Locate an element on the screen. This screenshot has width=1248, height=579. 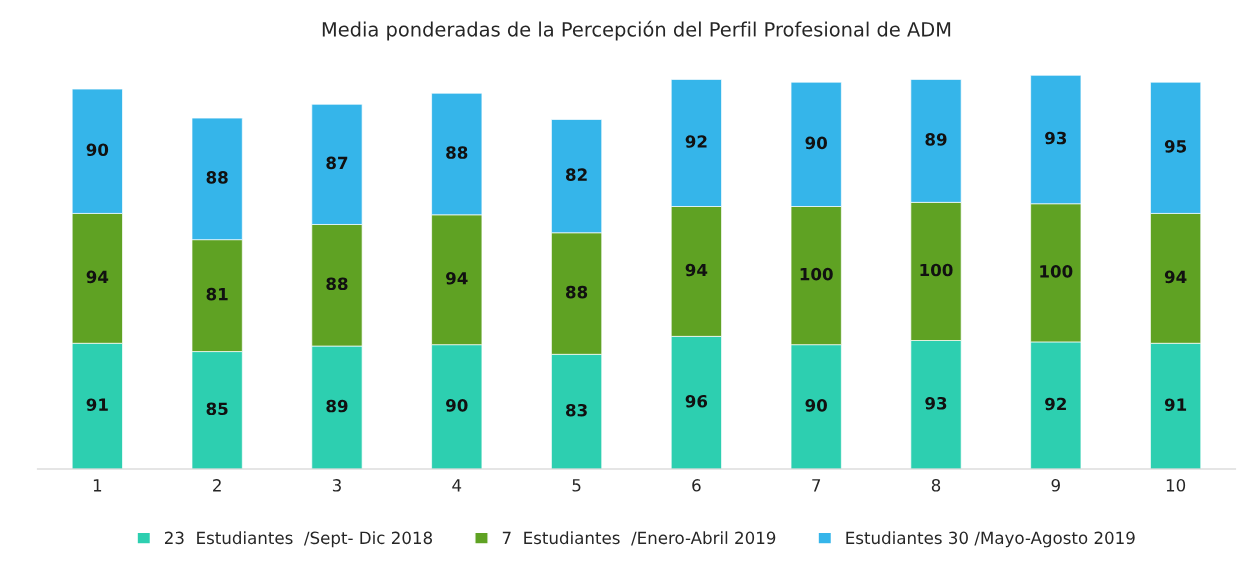
legend-label: 7 Estudiantes /Enero-Abril 2019 is located at coordinates (639, 538).